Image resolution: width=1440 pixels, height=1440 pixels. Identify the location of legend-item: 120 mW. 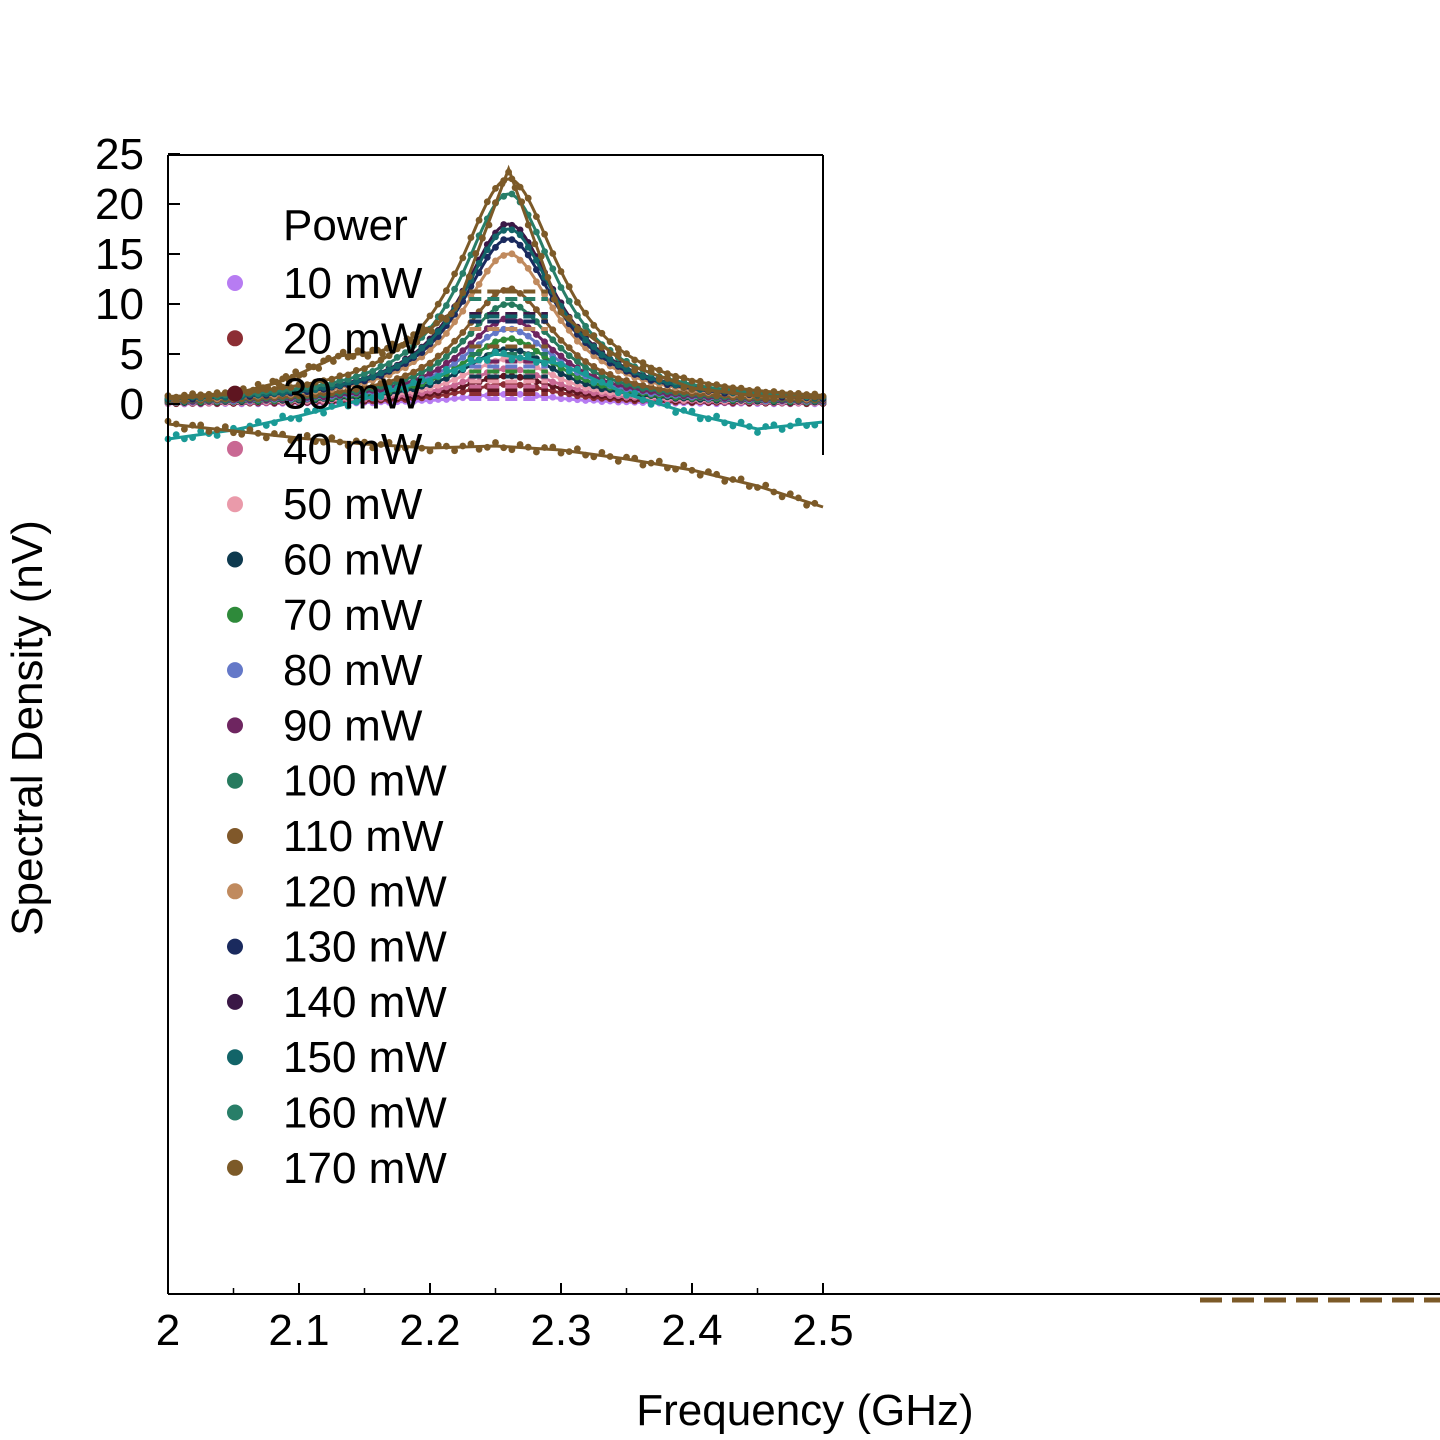
(337, 891).